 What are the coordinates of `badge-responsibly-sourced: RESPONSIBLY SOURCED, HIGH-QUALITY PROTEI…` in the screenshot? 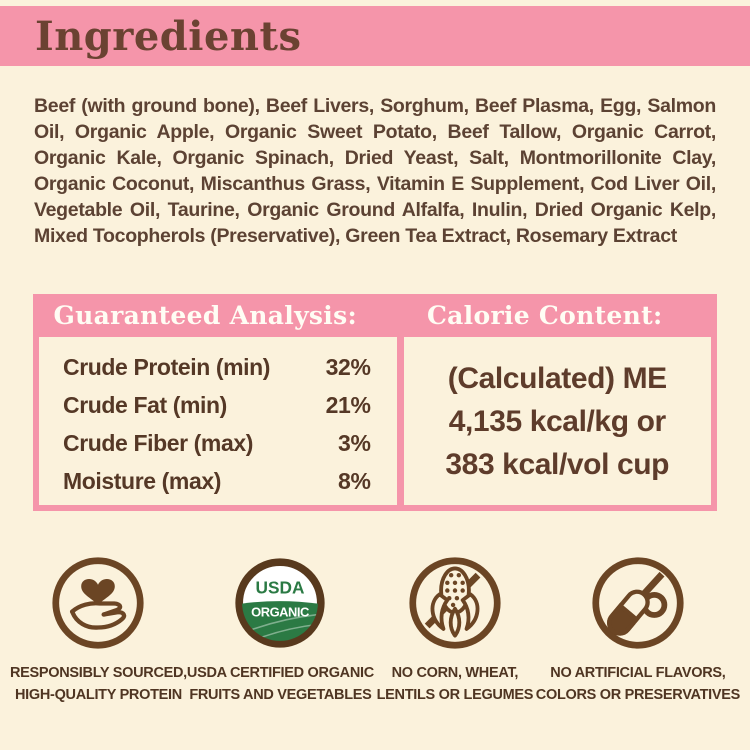 It's located at (98, 630).